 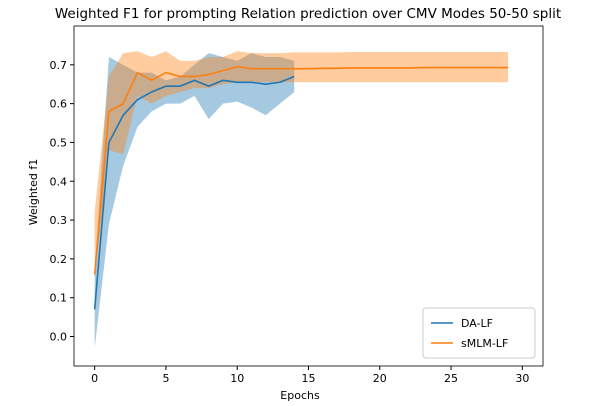 What do you see at coordinates (33, 192) in the screenshot?
I see `y-axis-label: Weighted f1` at bounding box center [33, 192].